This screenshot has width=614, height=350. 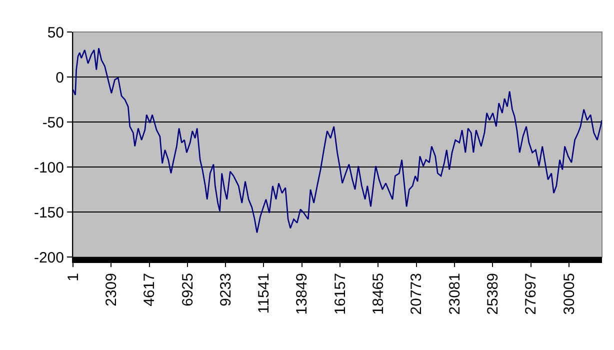 What do you see at coordinates (264, 293) in the screenshot?
I see `x-tick-label: 11541` at bounding box center [264, 293].